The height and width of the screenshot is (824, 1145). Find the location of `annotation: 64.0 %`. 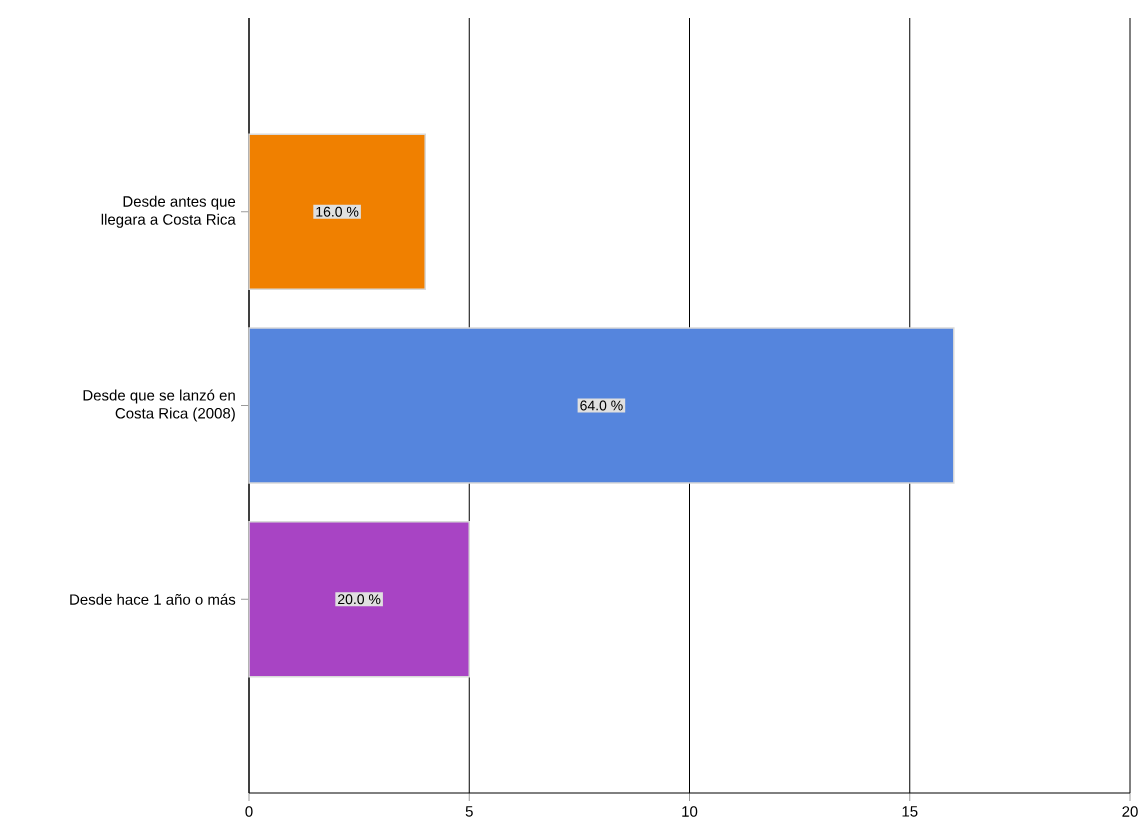

annotation: 64.0 % is located at coordinates (601, 405).